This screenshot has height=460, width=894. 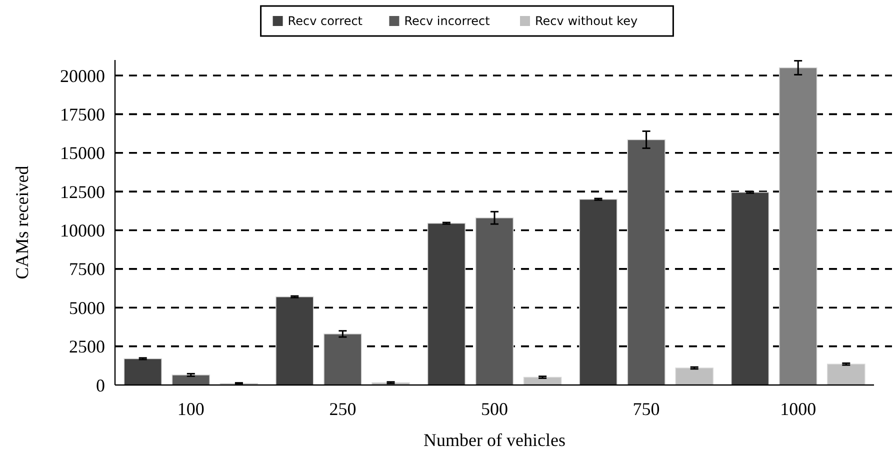 I want to click on x-tick-label: 750, so click(x=646, y=409).